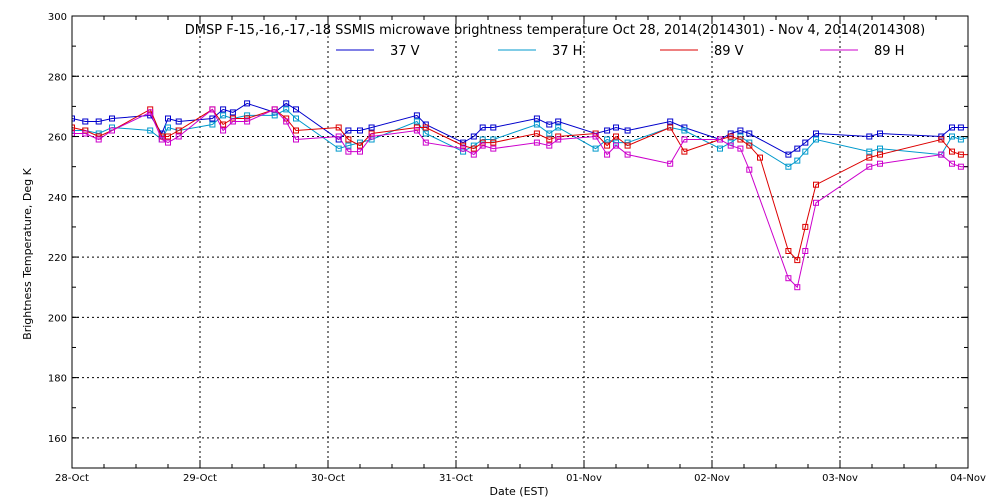  I want to click on y-tick-label: 200, so click(57, 318).